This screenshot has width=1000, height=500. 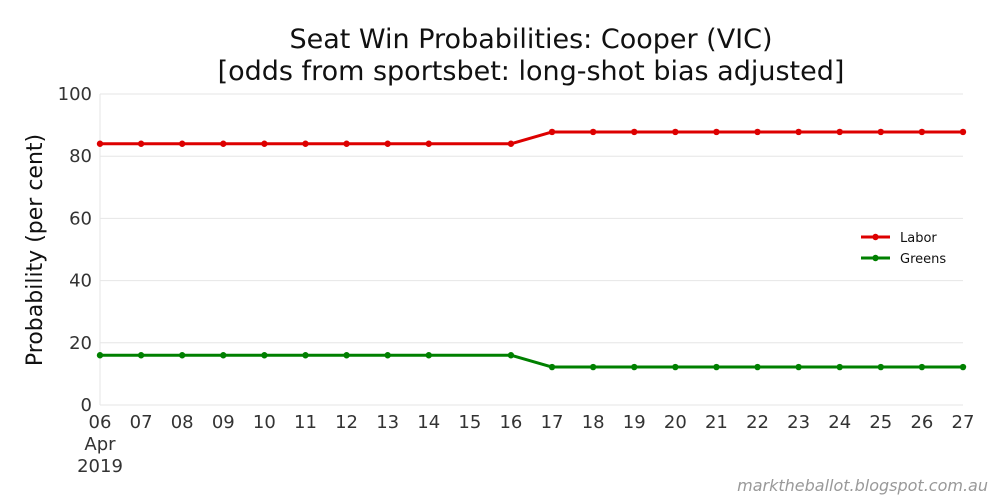 What do you see at coordinates (839, 422) in the screenshot?
I see `x-tick-label: 24` at bounding box center [839, 422].